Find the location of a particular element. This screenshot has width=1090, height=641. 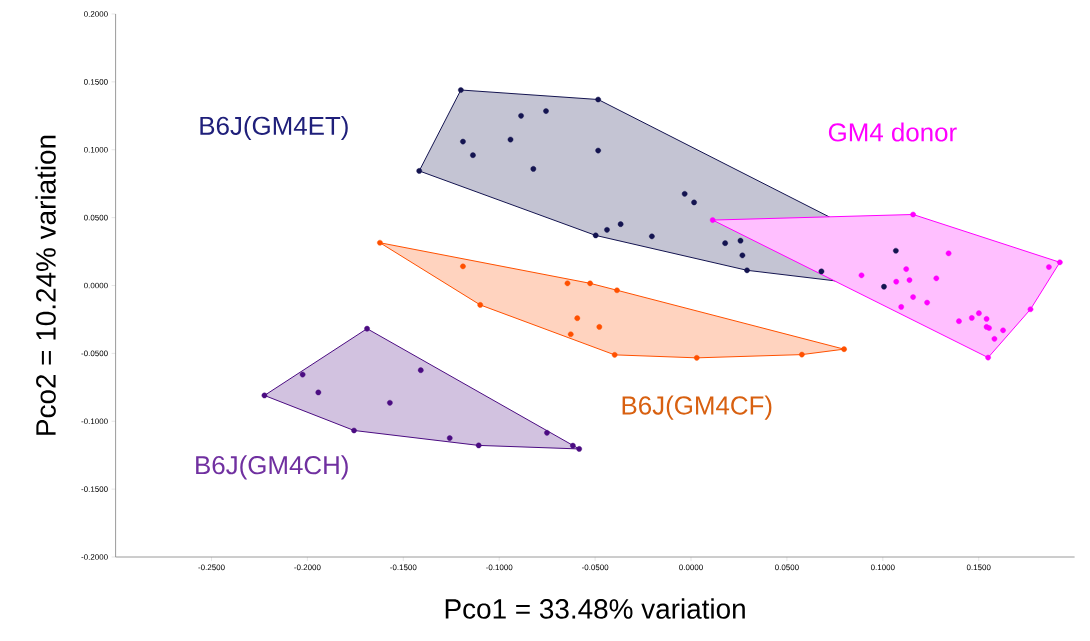

y-axis-title: Pco2 = 10.24% variation is located at coordinates (45, 285).